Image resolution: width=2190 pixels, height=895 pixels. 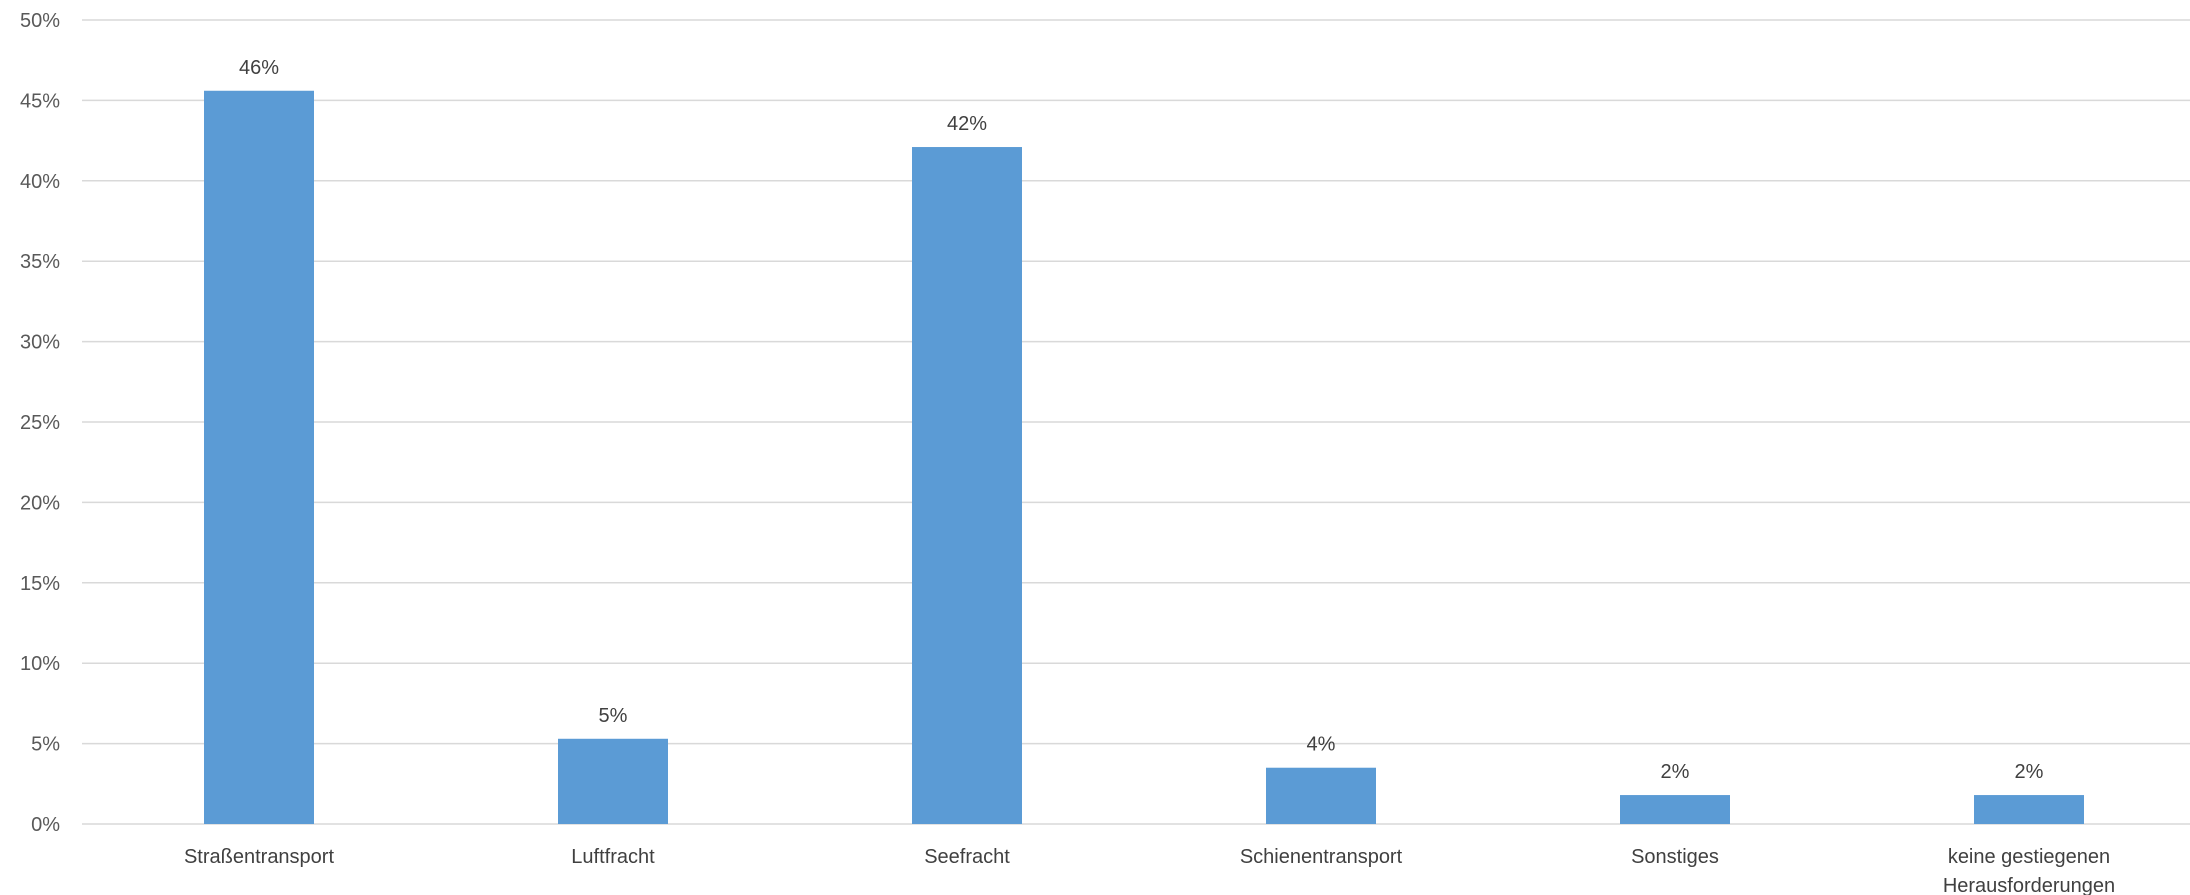 What do you see at coordinates (259, 68) in the screenshot?
I see `data-label: 46%` at bounding box center [259, 68].